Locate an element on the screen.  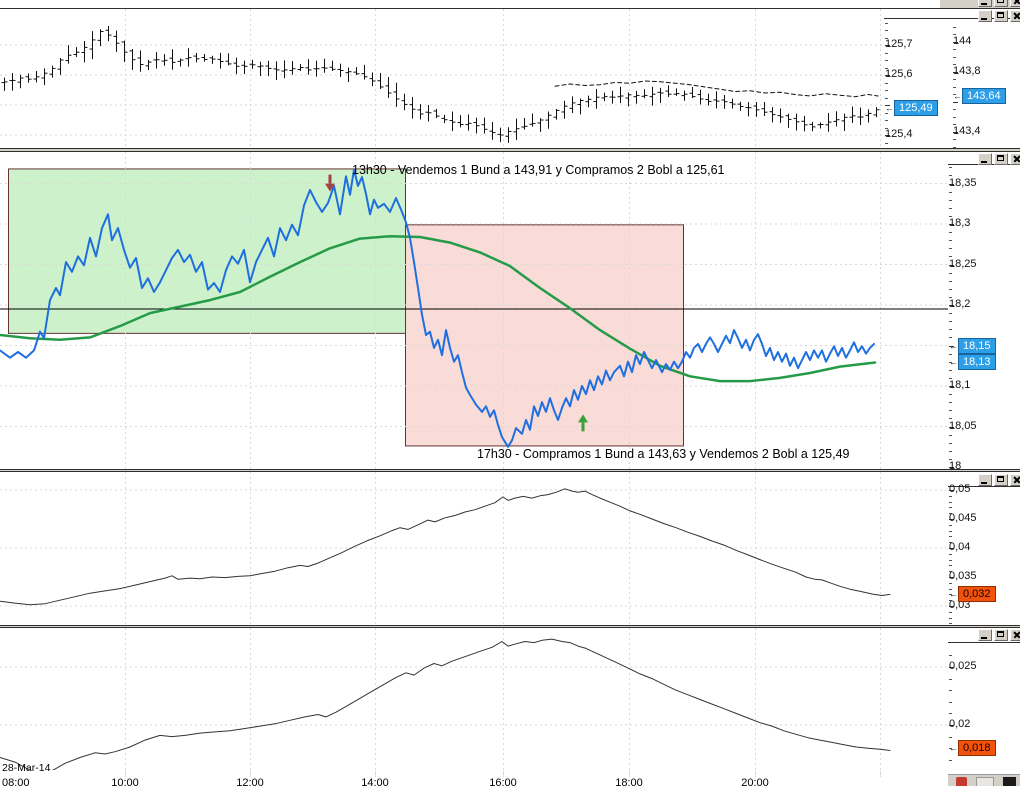
maximize-icon is located at coordinates (1000, 15).